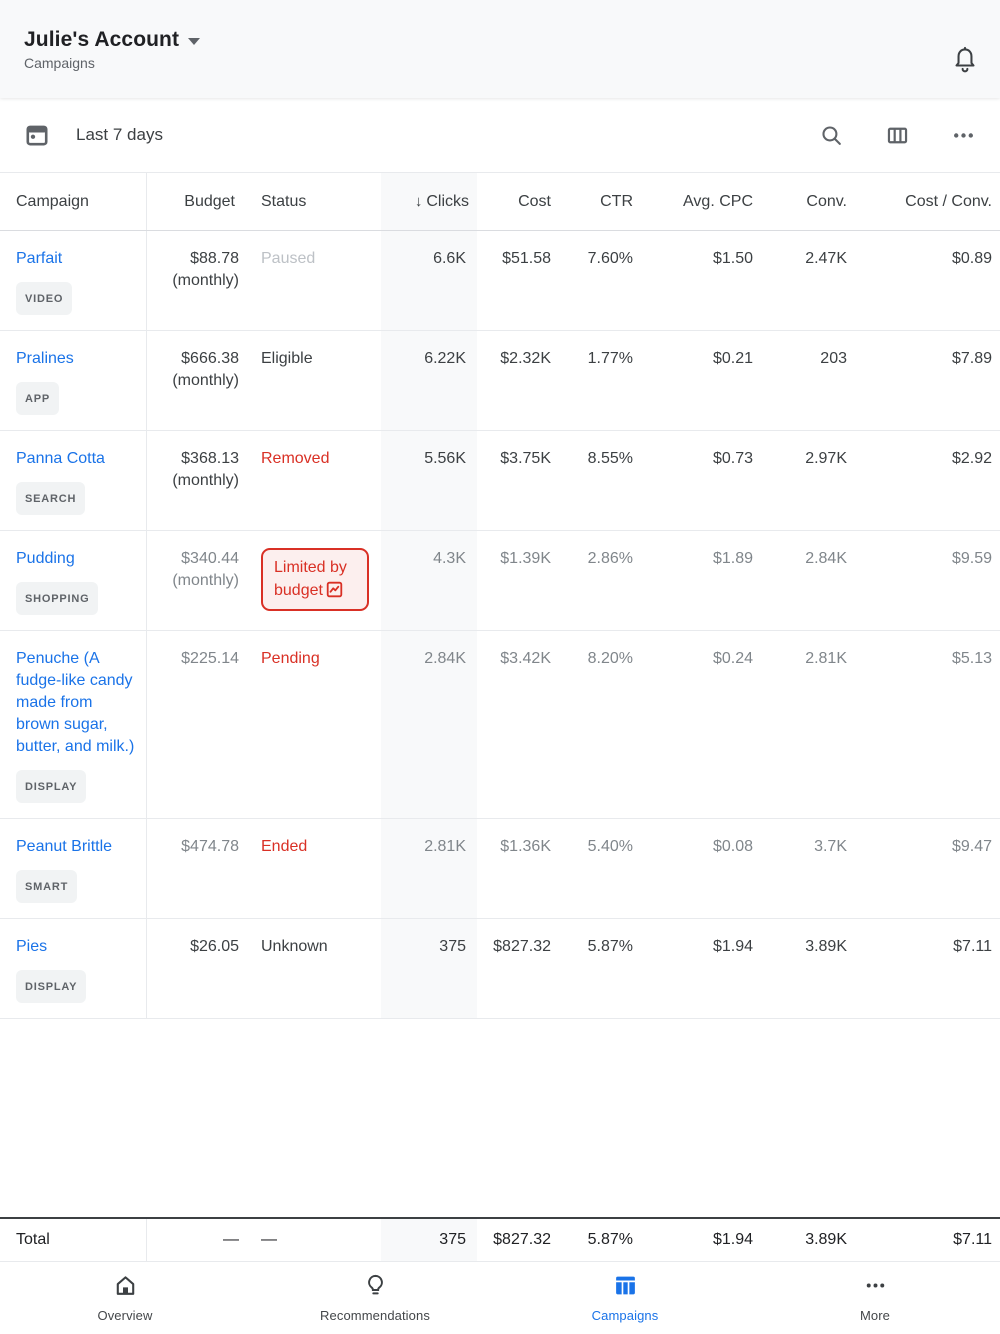 The height and width of the screenshot is (1334, 1000). Describe the element at coordinates (45, 558) in the screenshot. I see `campaign-link: Pudding` at that location.